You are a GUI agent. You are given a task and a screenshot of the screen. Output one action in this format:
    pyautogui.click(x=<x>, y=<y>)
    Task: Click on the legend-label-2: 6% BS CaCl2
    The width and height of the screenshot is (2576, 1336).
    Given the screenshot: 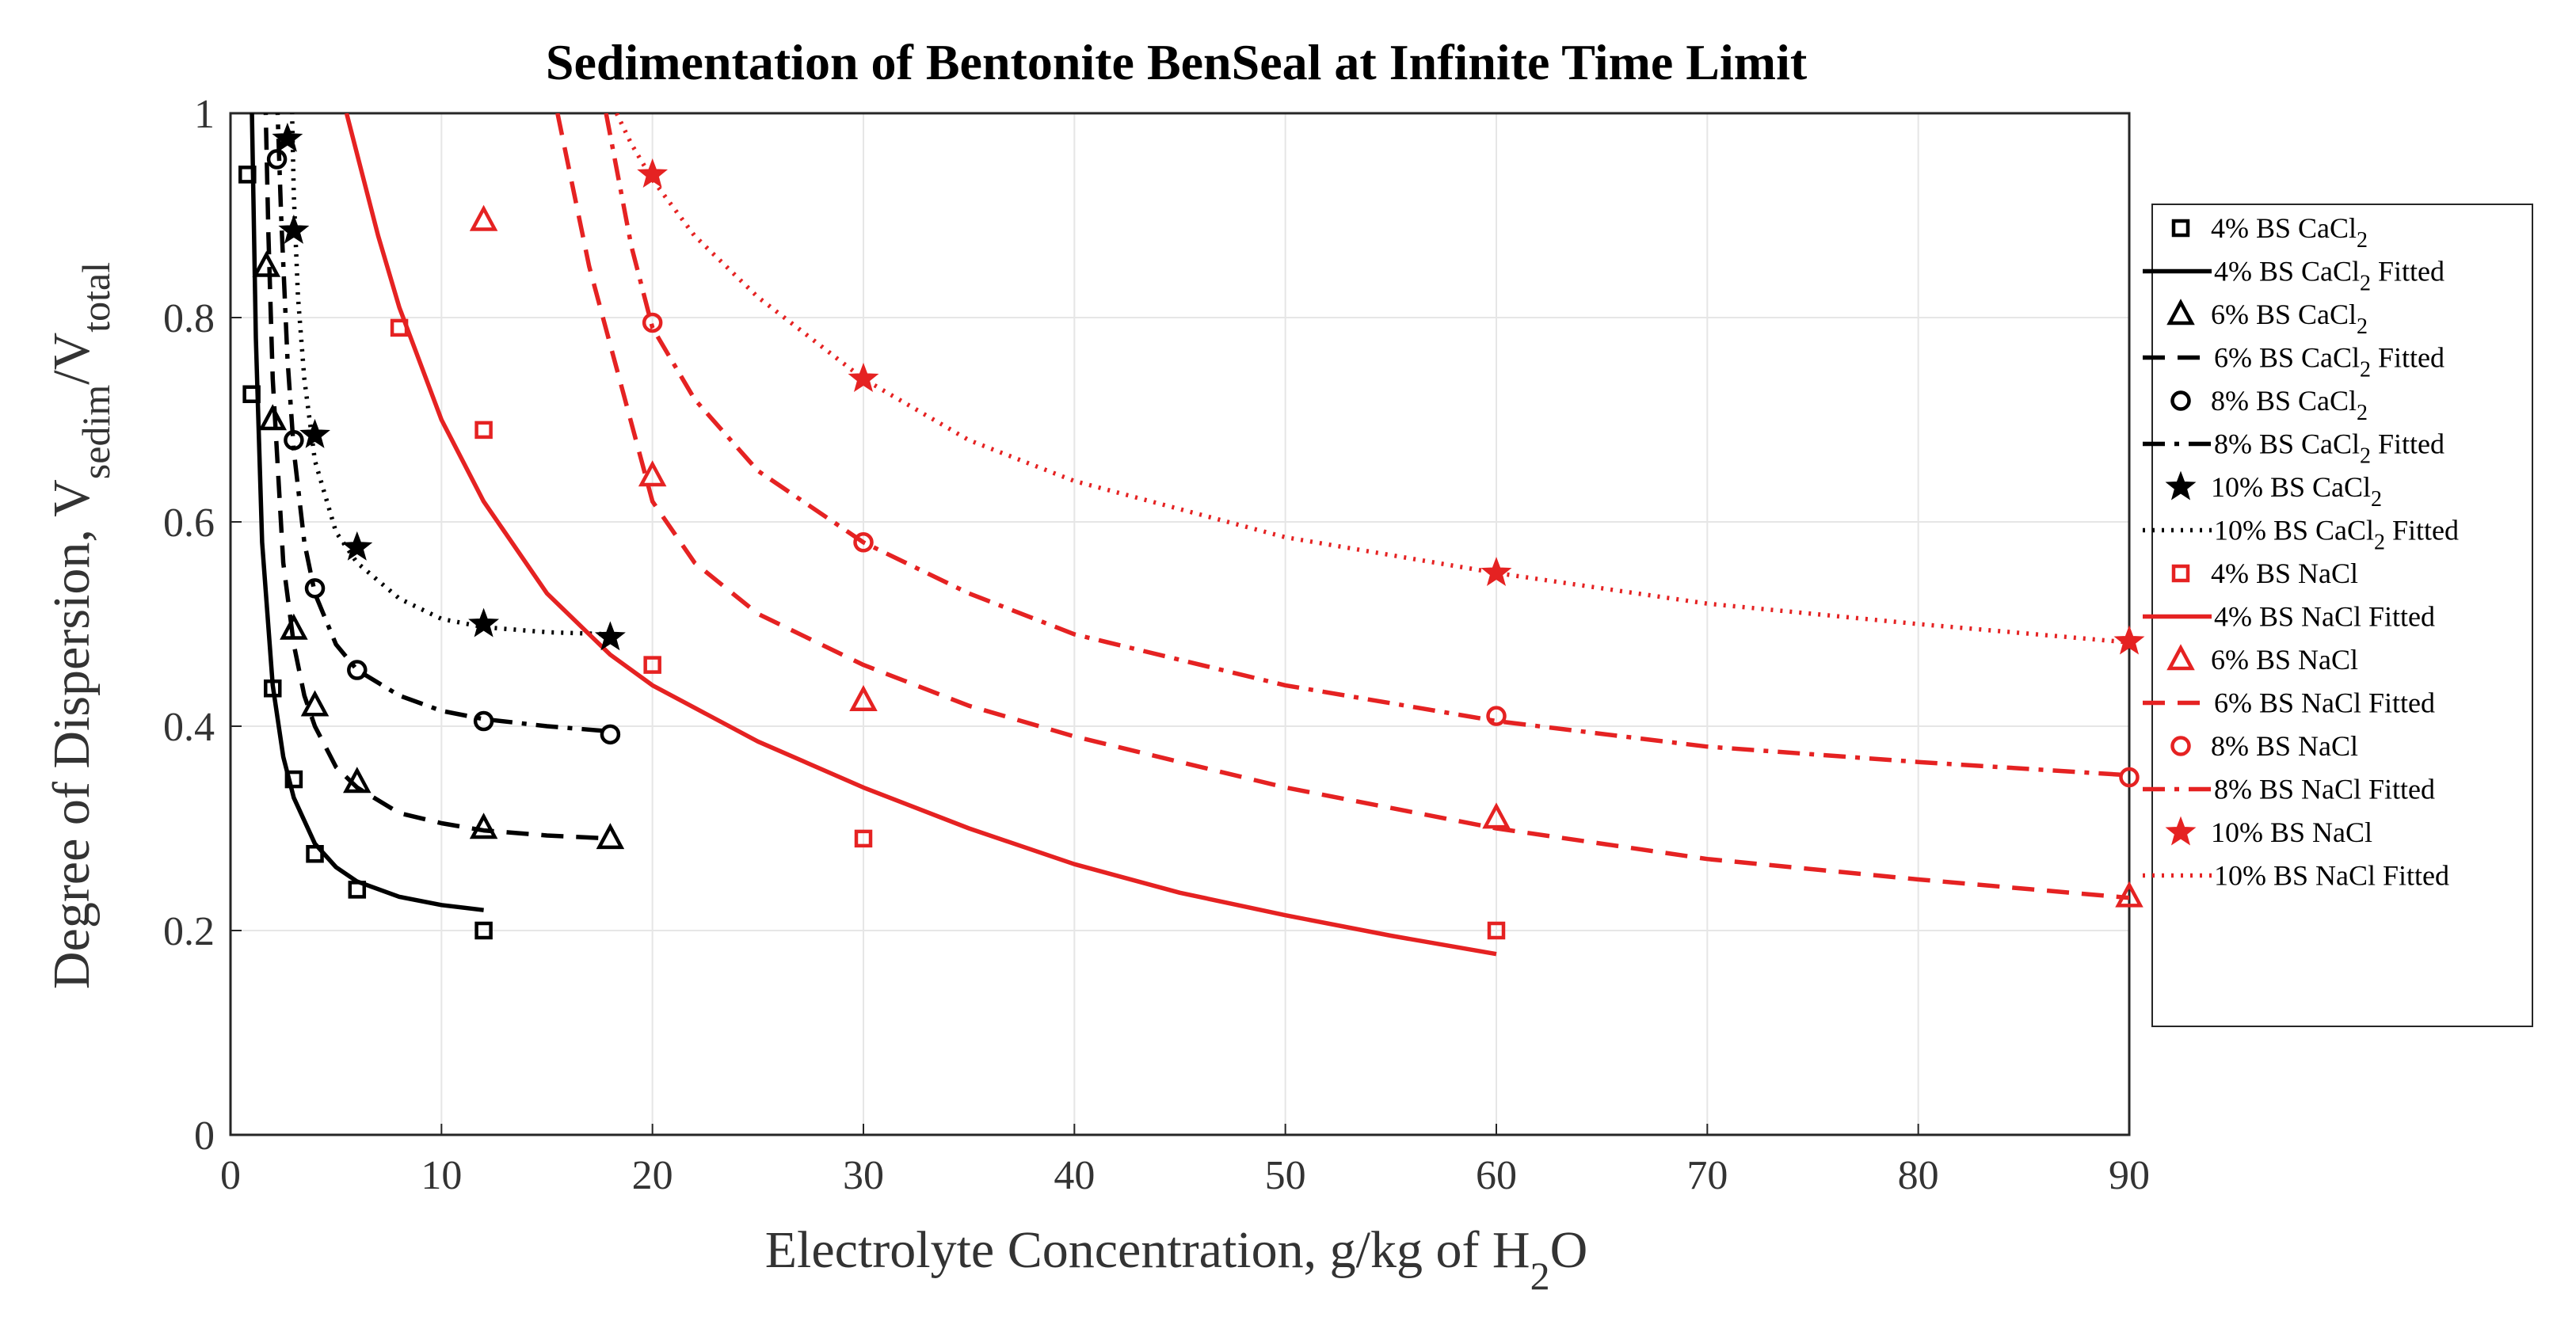 What is the action you would take?
    pyautogui.click(x=2289, y=319)
    